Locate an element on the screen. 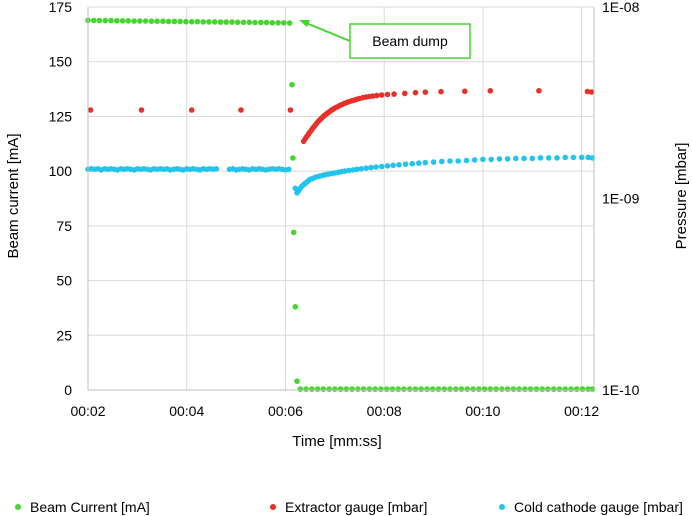 This screenshot has width=692, height=516. x-tick-label: 00:08 is located at coordinates (384, 411).